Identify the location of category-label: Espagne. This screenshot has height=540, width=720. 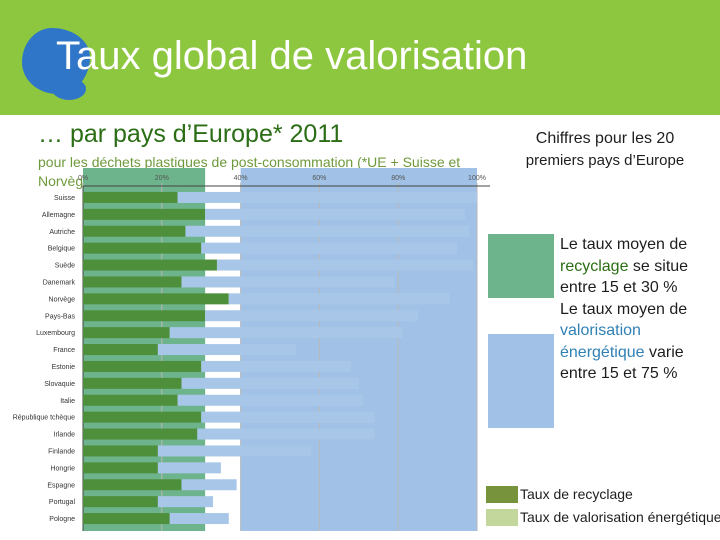
(61, 485).